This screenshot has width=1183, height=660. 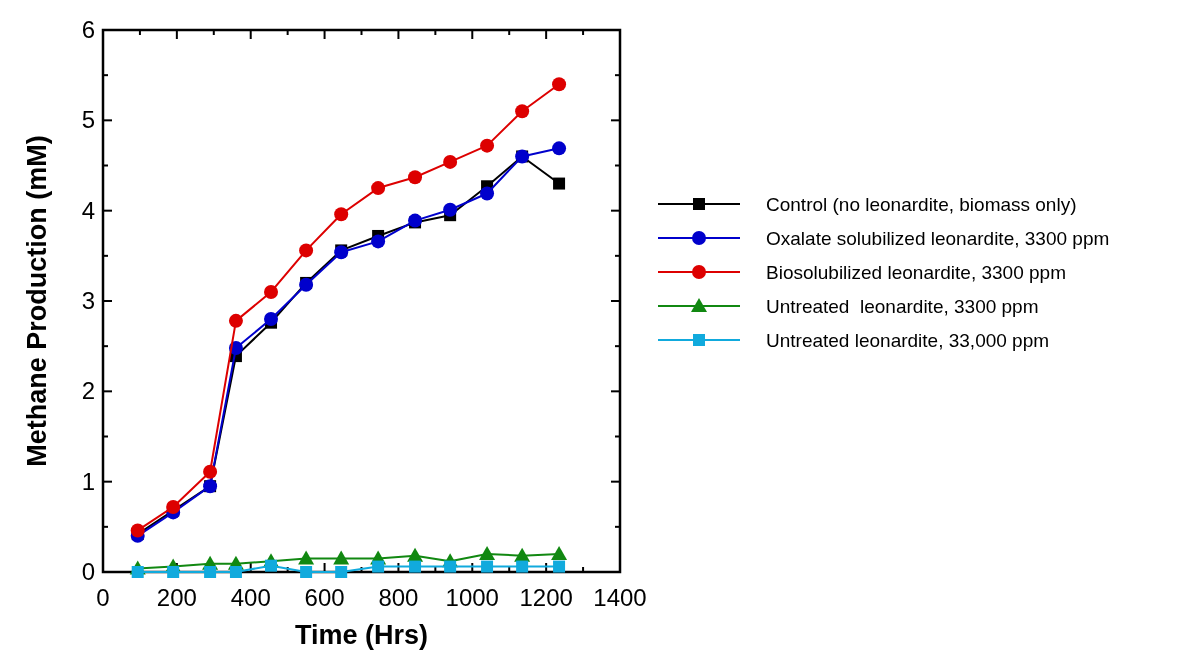 I want to click on y-tick-label: 5, so click(x=88, y=120).